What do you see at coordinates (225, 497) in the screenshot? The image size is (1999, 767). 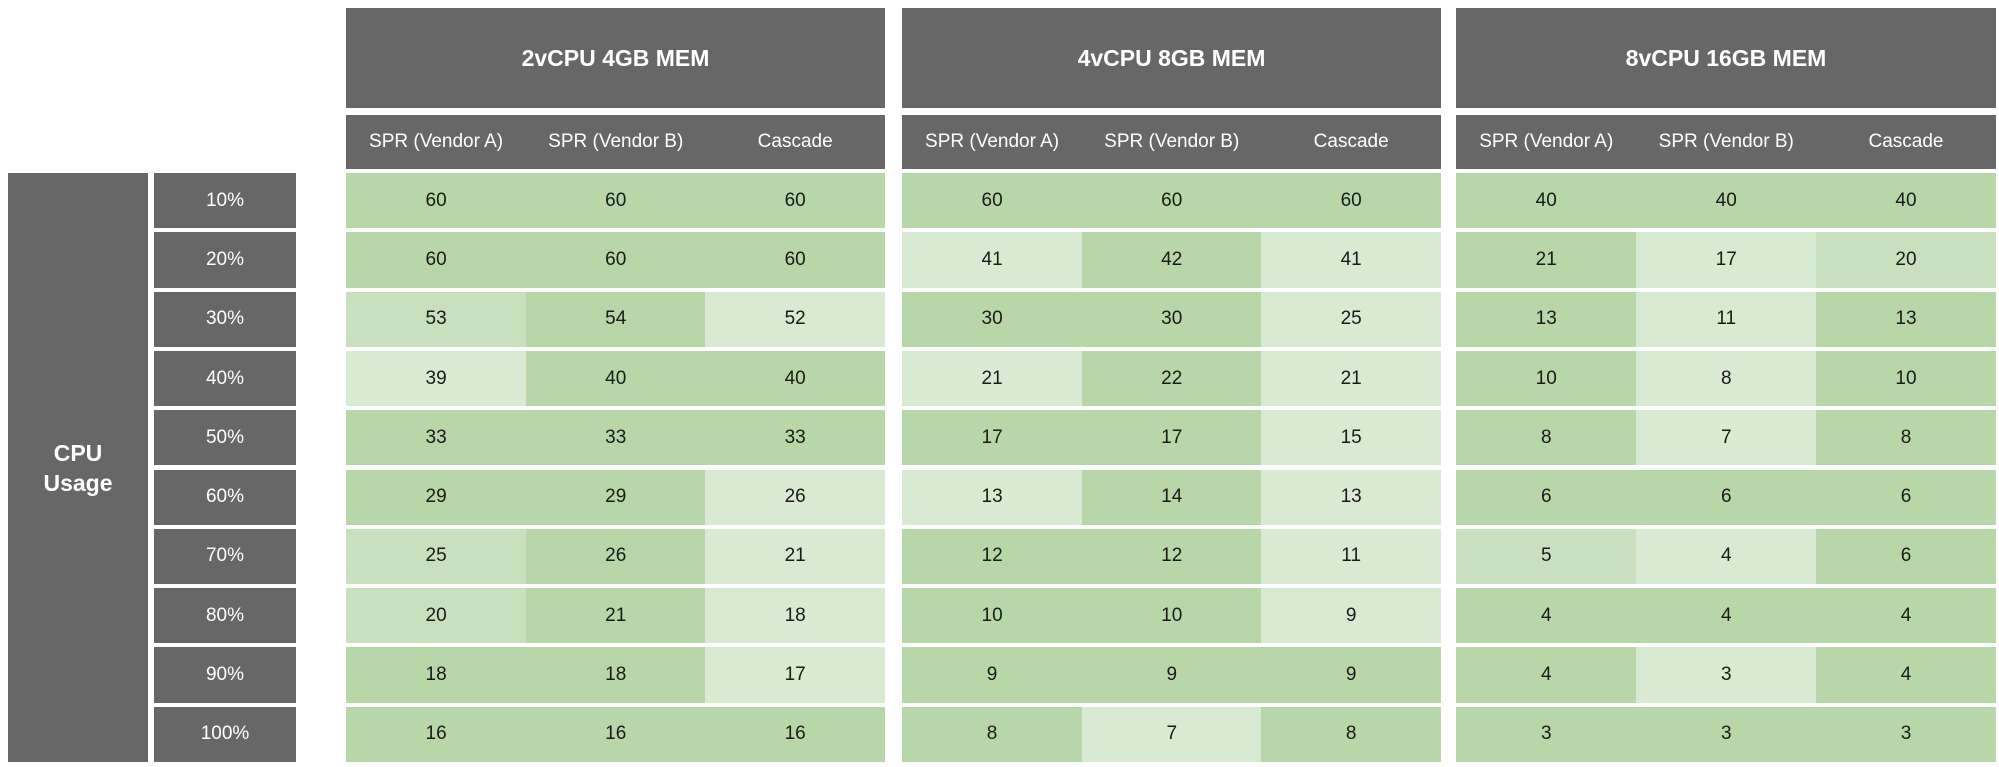 I see `row-label: 60%` at bounding box center [225, 497].